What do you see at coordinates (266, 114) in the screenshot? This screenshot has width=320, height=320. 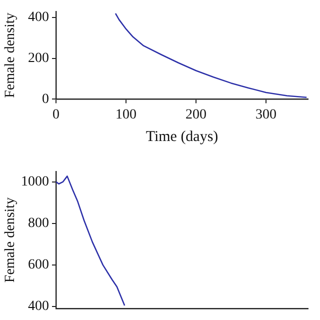 I see `x-tick-label: 300` at bounding box center [266, 114].